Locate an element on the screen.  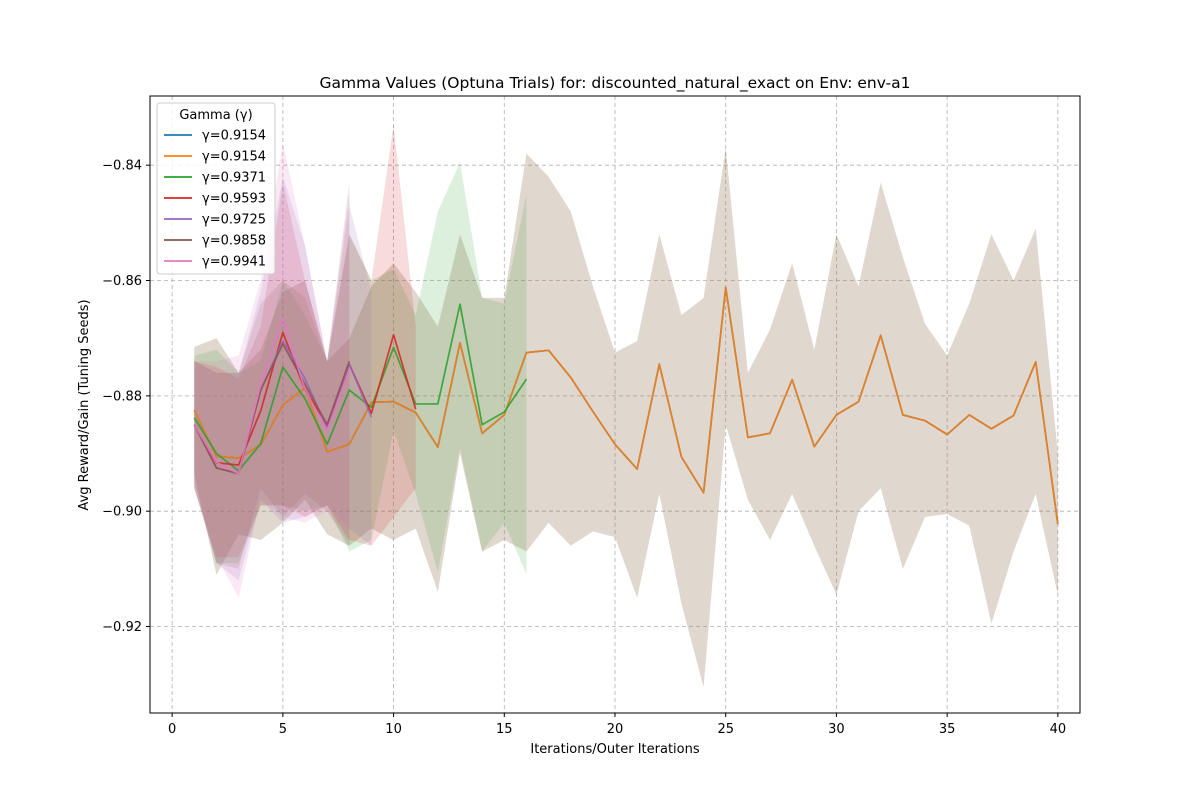
legend-title: Gamma (γ) is located at coordinates (215, 115).